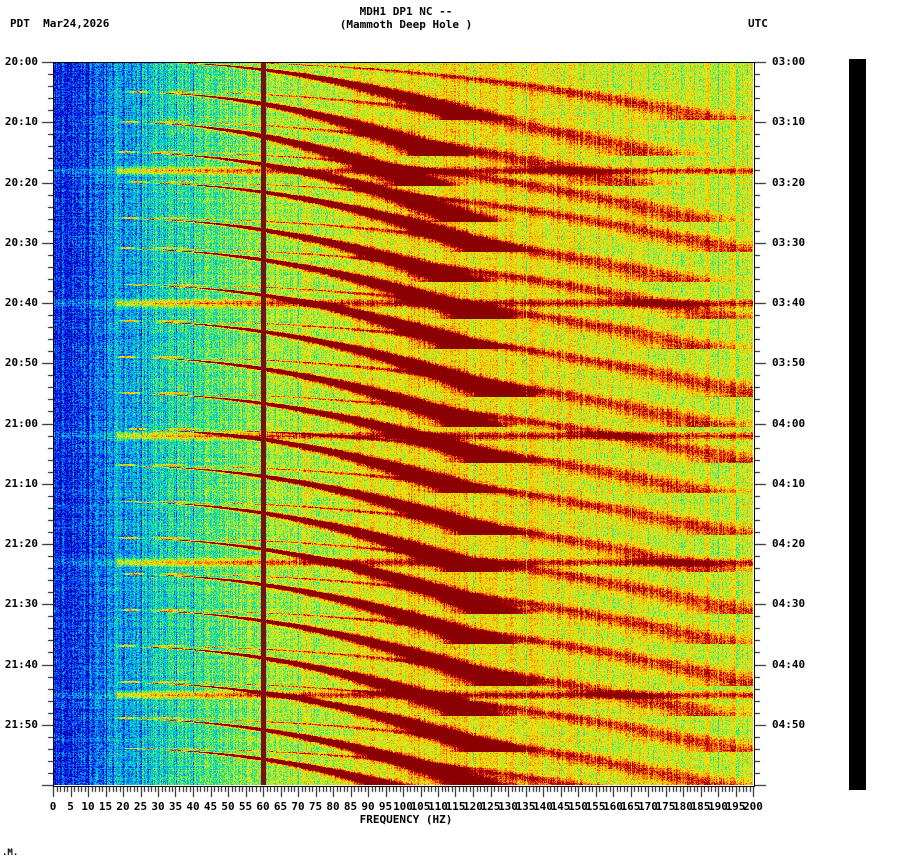 This screenshot has width=902, height=864. What do you see at coordinates (88, 806) in the screenshot?
I see `frequency-tick-label: 10` at bounding box center [88, 806].